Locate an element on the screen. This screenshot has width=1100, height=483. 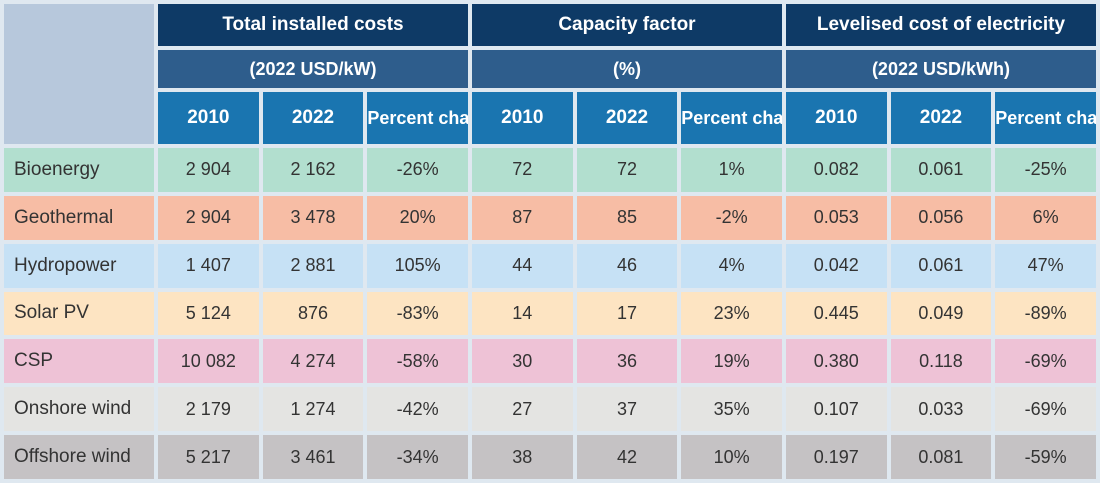
table-cell: 0.107 is located at coordinates (836, 409).